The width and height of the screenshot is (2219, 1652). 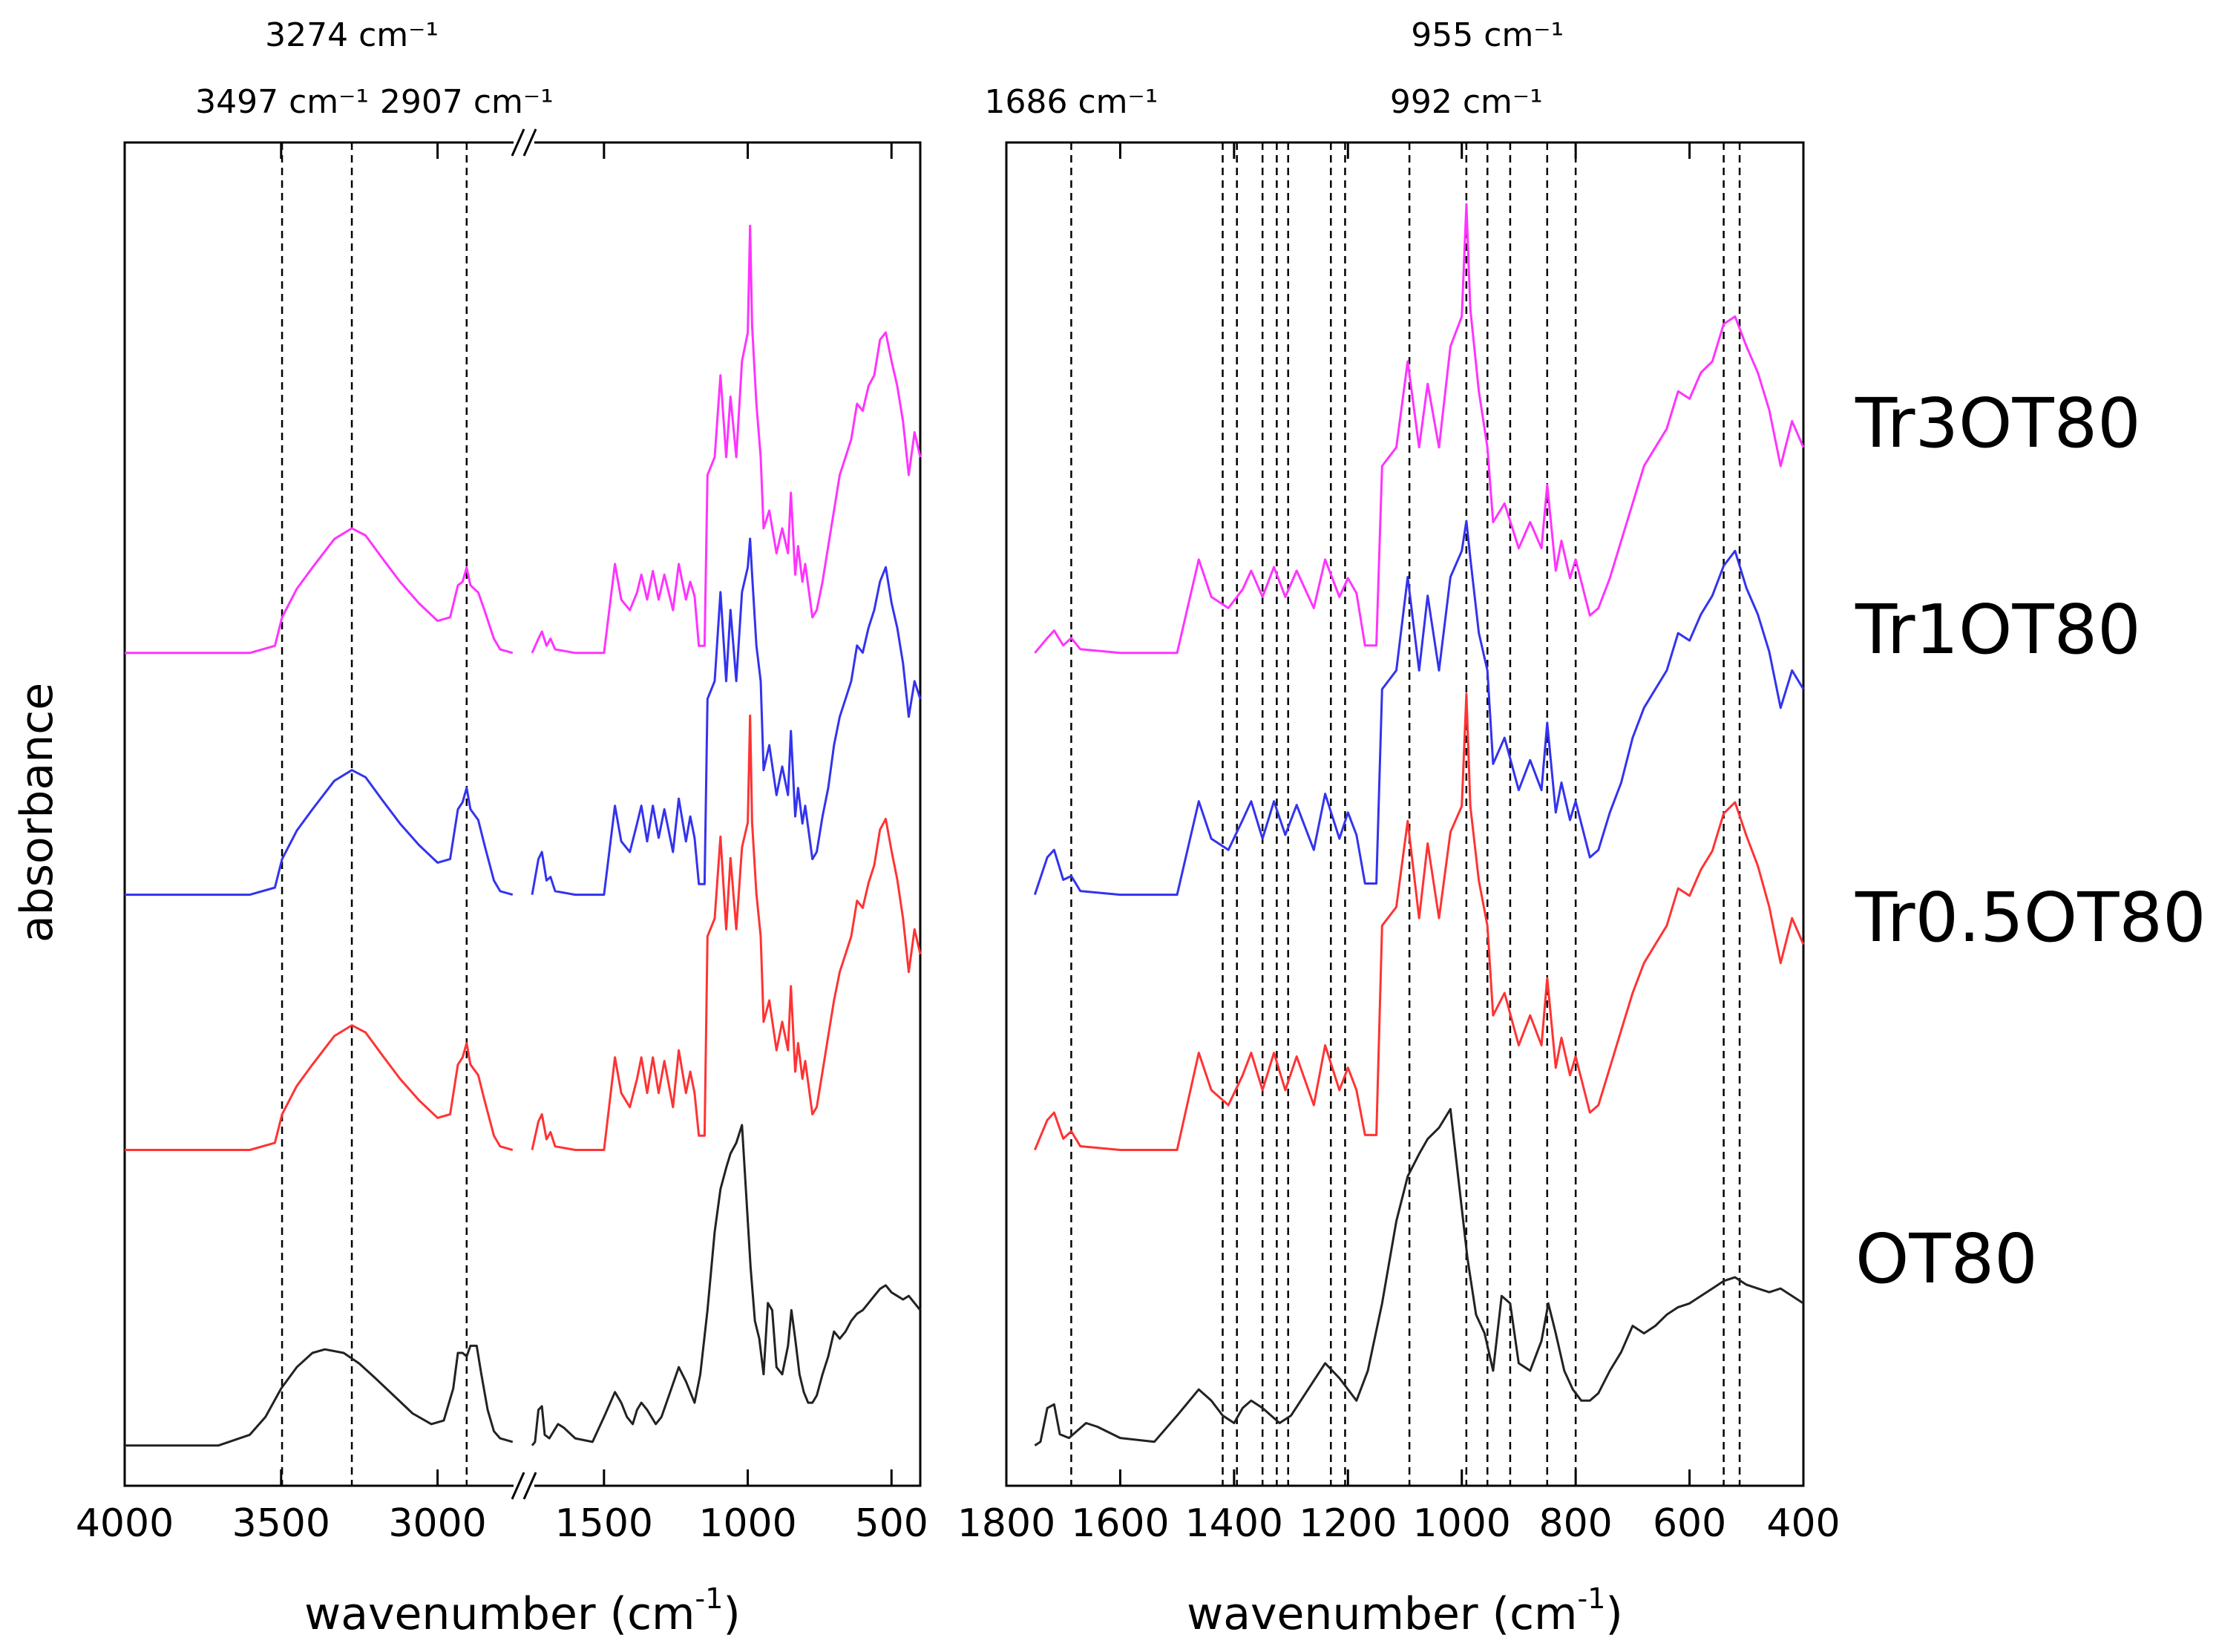 What do you see at coordinates (522, 1611) in the screenshot?
I see `left-x-axis-label: wavenumber (cm-1)` at bounding box center [522, 1611].